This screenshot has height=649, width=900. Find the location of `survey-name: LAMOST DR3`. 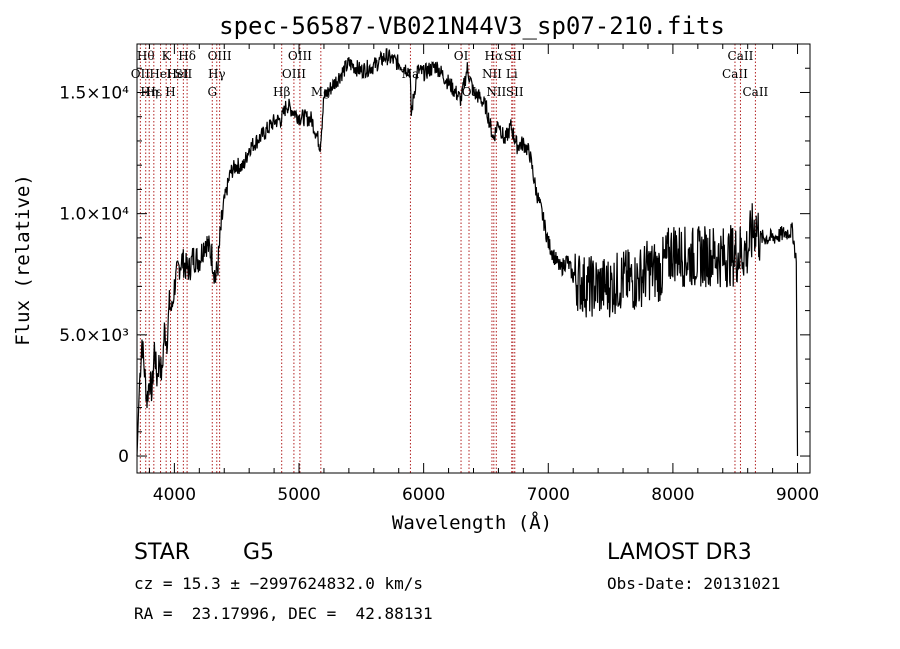

survey-name: LAMOST DR3 is located at coordinates (679, 552).